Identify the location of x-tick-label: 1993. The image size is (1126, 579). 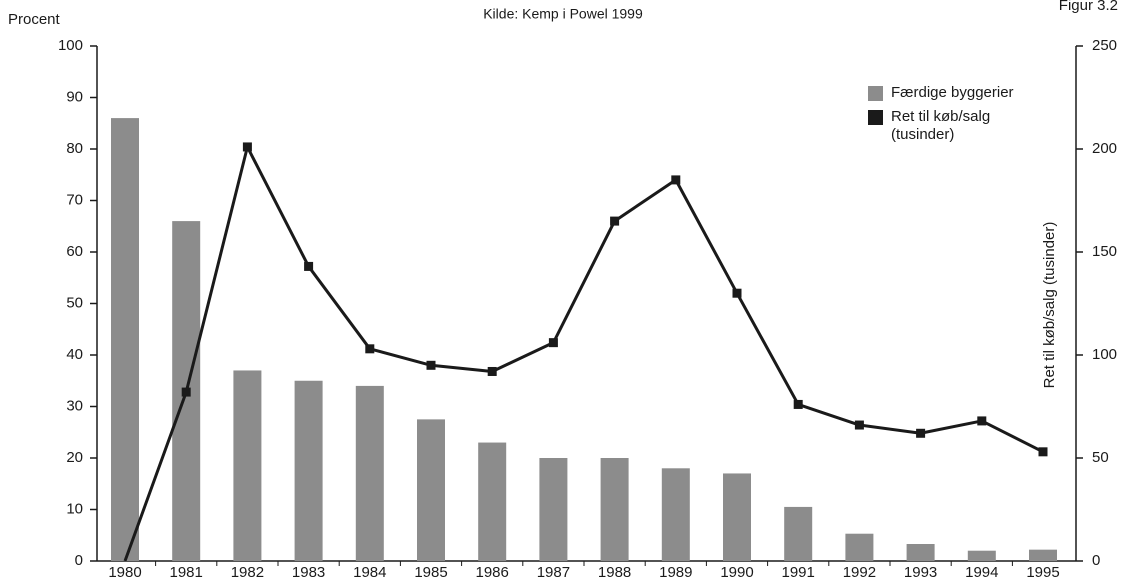
(920, 571).